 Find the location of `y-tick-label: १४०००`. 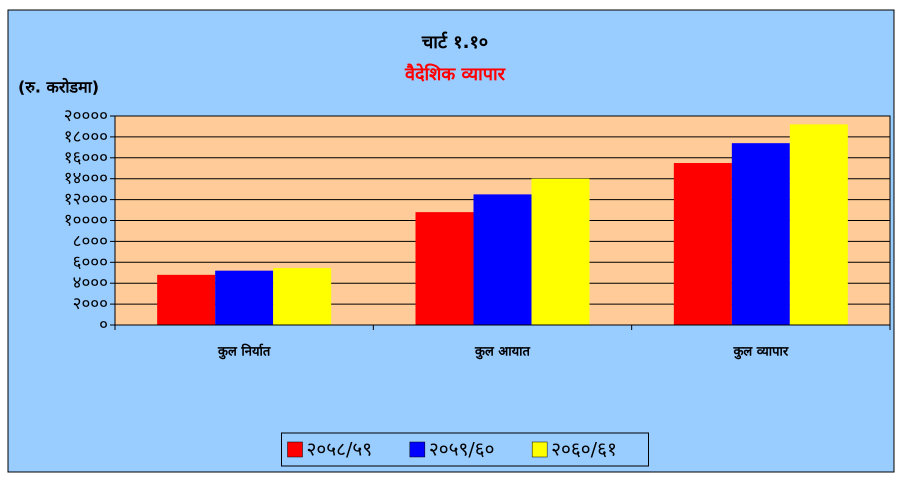

y-tick-label: १४००० is located at coordinates (86, 179).